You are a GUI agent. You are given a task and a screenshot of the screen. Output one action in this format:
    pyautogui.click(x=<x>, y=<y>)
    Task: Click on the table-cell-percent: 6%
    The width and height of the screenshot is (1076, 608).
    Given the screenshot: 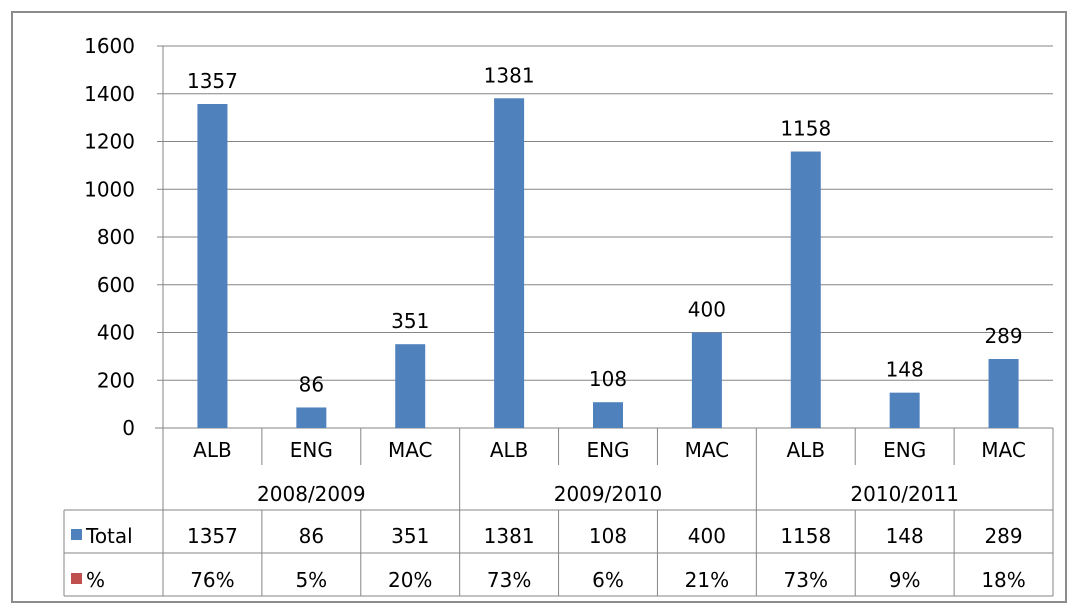 What is the action you would take?
    pyautogui.click(x=608, y=580)
    